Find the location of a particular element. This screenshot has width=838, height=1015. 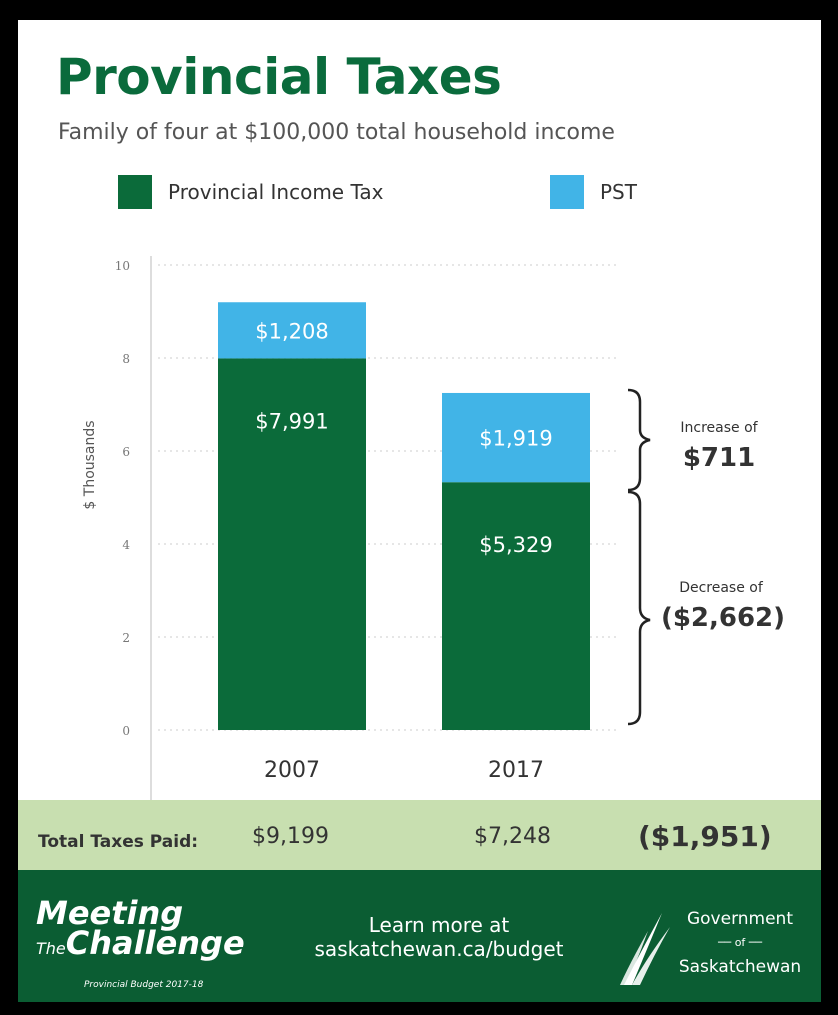

bar-2017-income-tax is located at coordinates (516, 606).